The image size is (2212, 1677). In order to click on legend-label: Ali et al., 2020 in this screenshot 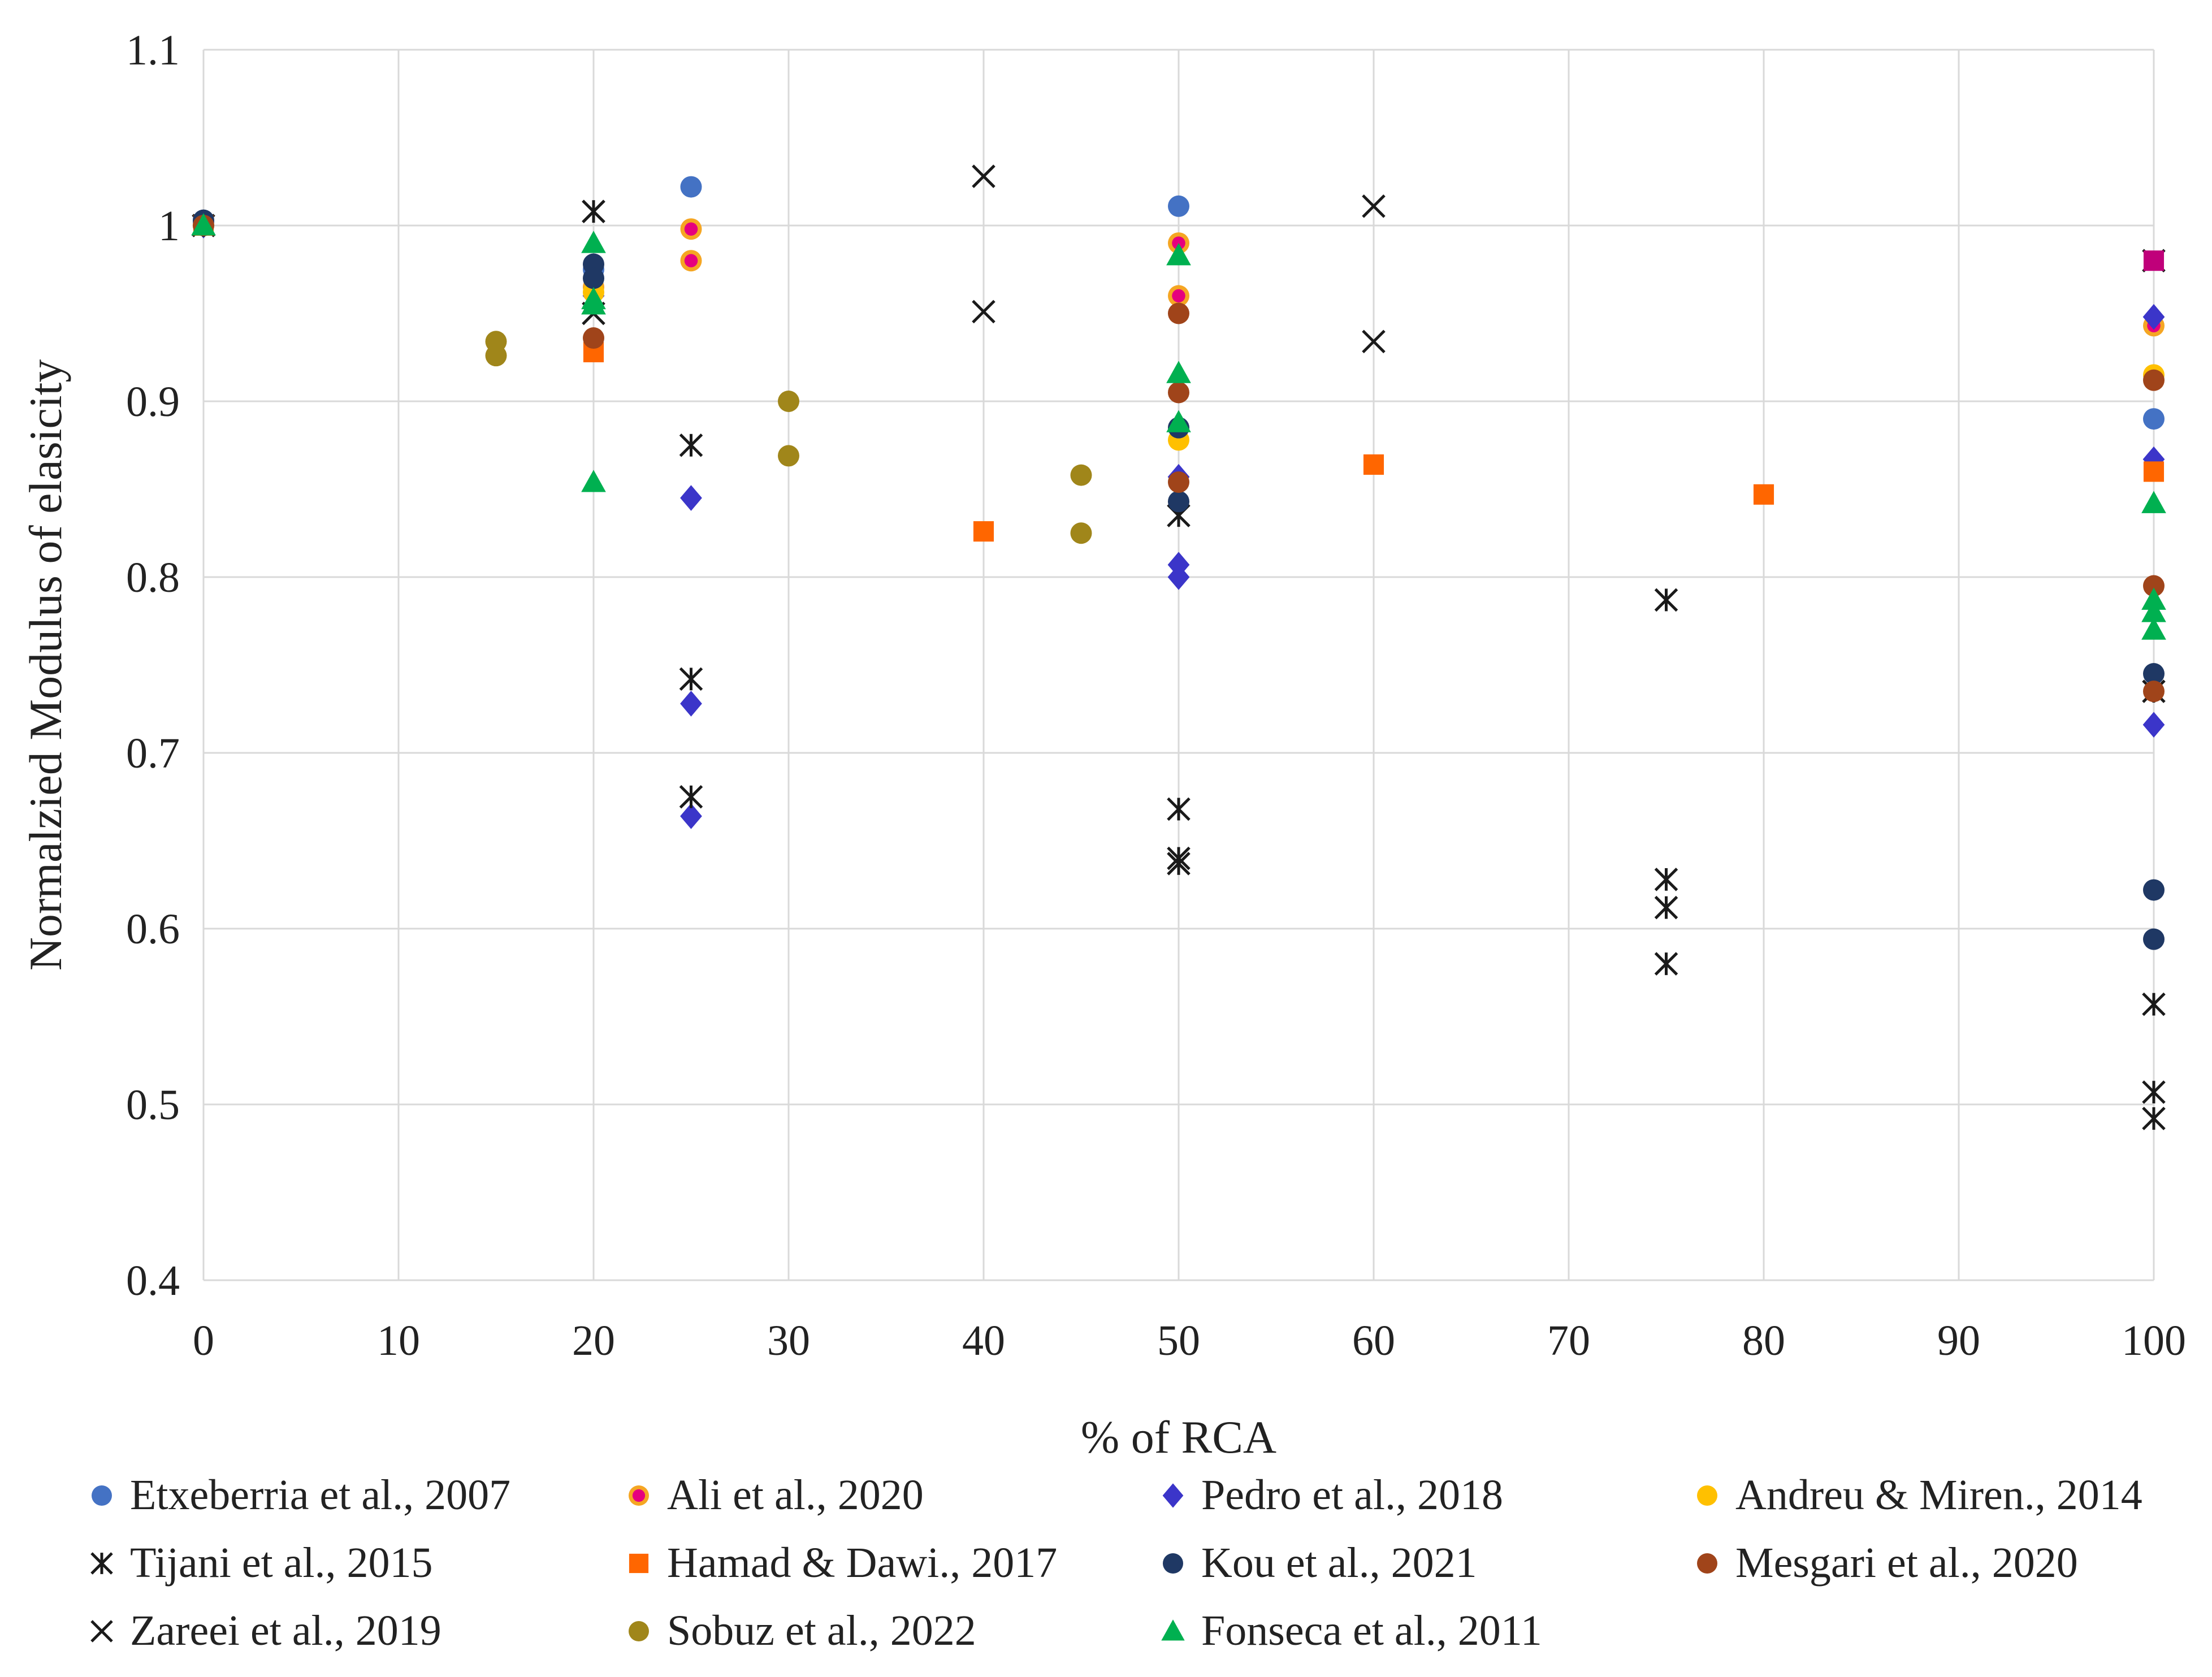, I will do `click(796, 1495)`.